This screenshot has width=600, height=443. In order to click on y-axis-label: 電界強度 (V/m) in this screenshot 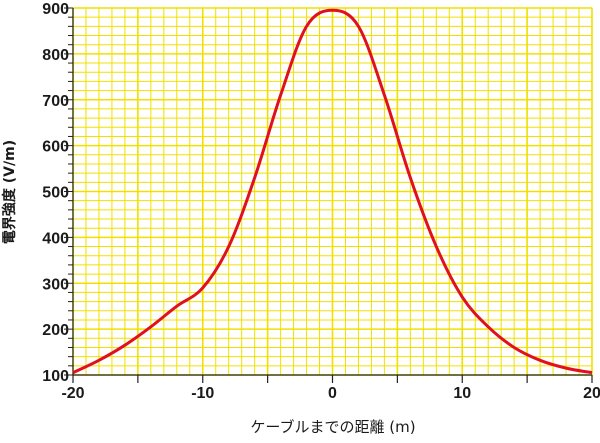, I will do `click(9, 192)`.